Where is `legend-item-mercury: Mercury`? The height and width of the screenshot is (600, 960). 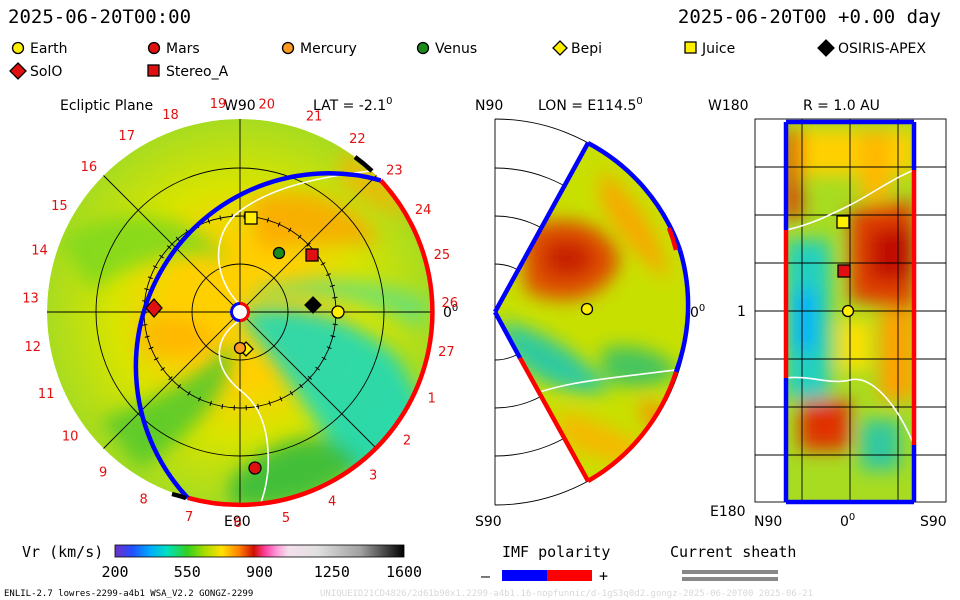
legend-item-mercury: Mercury is located at coordinates (319, 49).